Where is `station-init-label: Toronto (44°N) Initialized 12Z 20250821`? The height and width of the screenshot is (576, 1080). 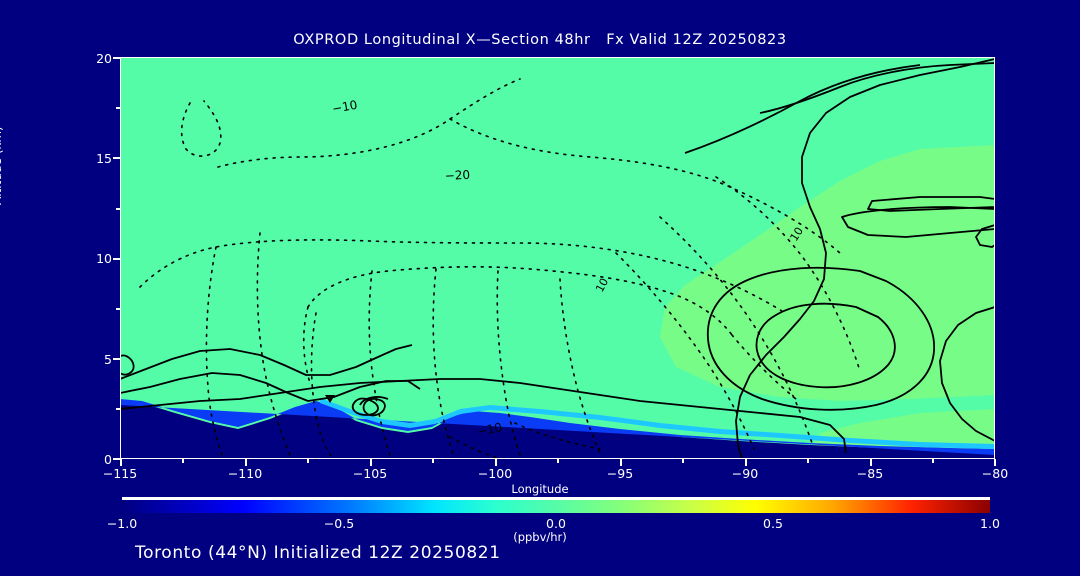
station-init-label: Toronto (44°N) Initialized 12Z 20250821 is located at coordinates (318, 553).